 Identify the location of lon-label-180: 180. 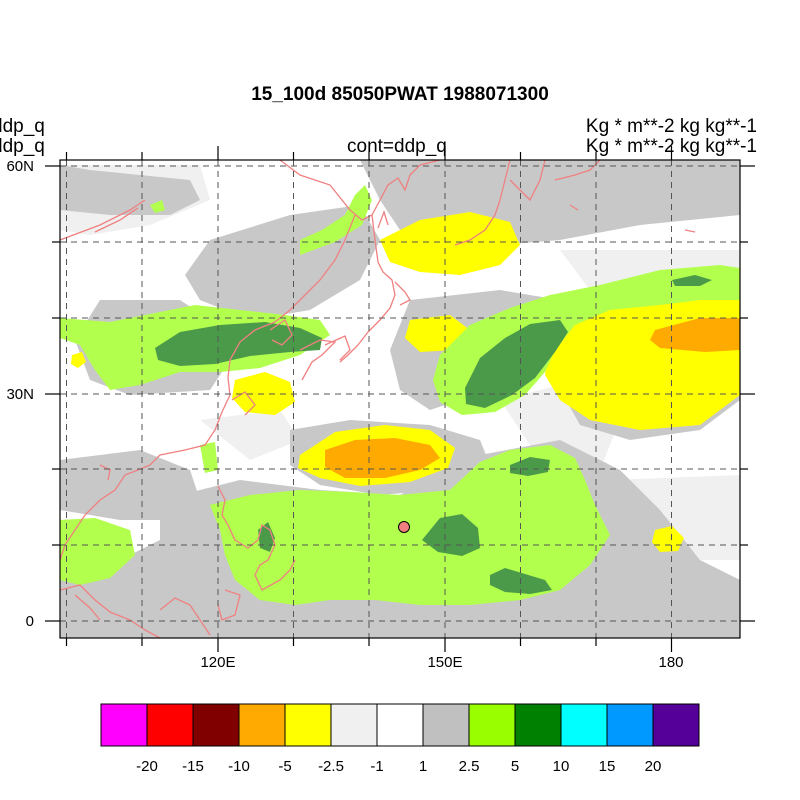
(671, 662).